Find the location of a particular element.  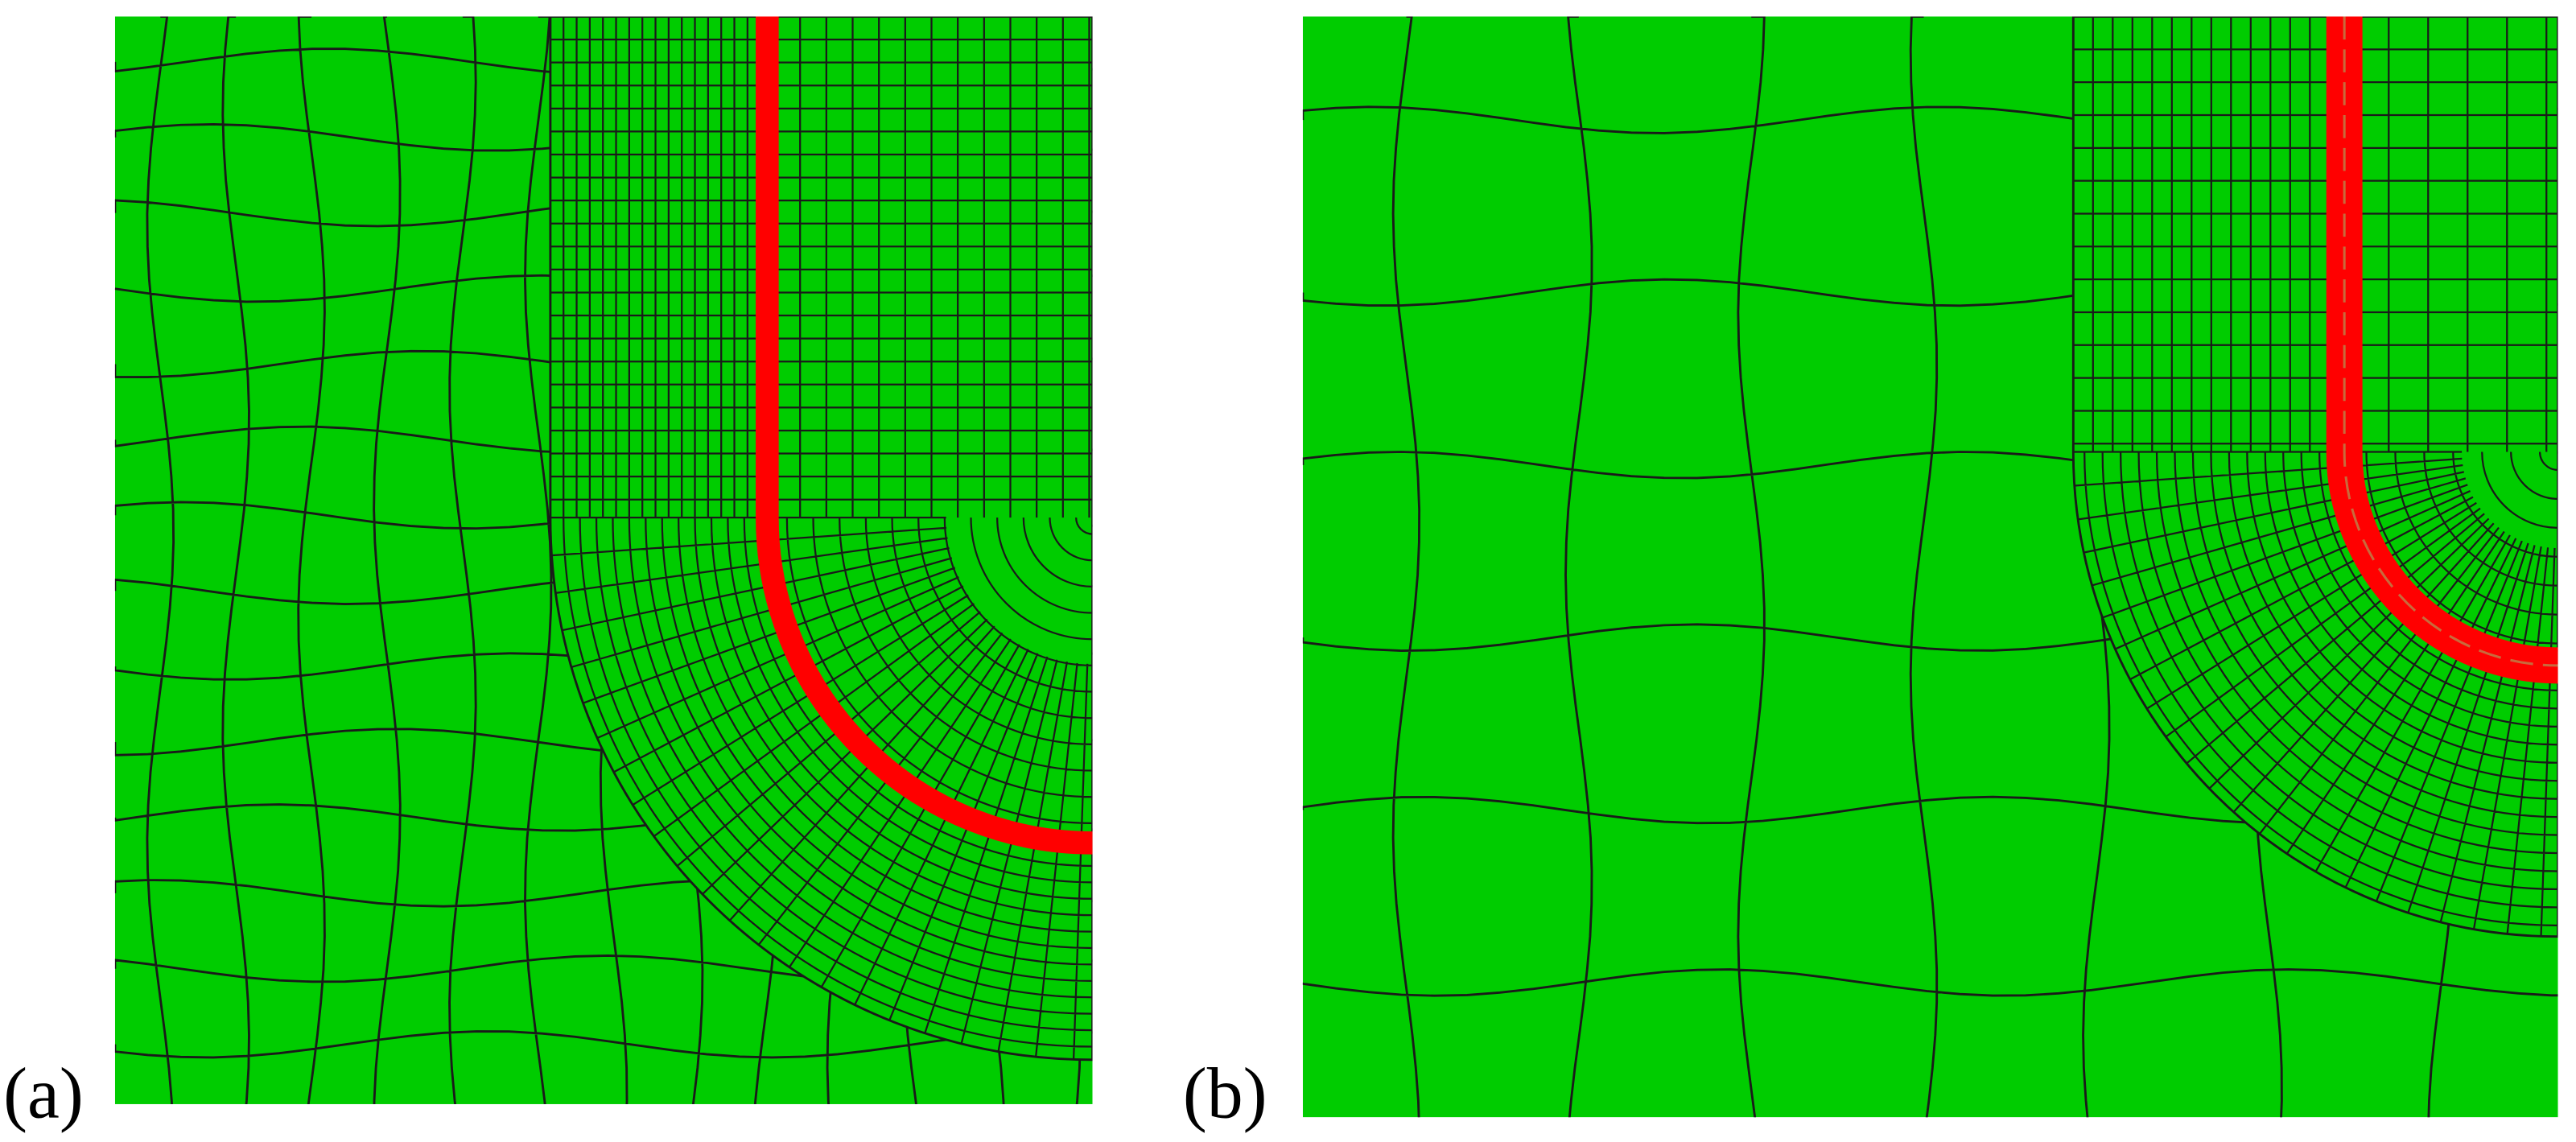

red-layer-mid is located at coordinates (2450, 342).